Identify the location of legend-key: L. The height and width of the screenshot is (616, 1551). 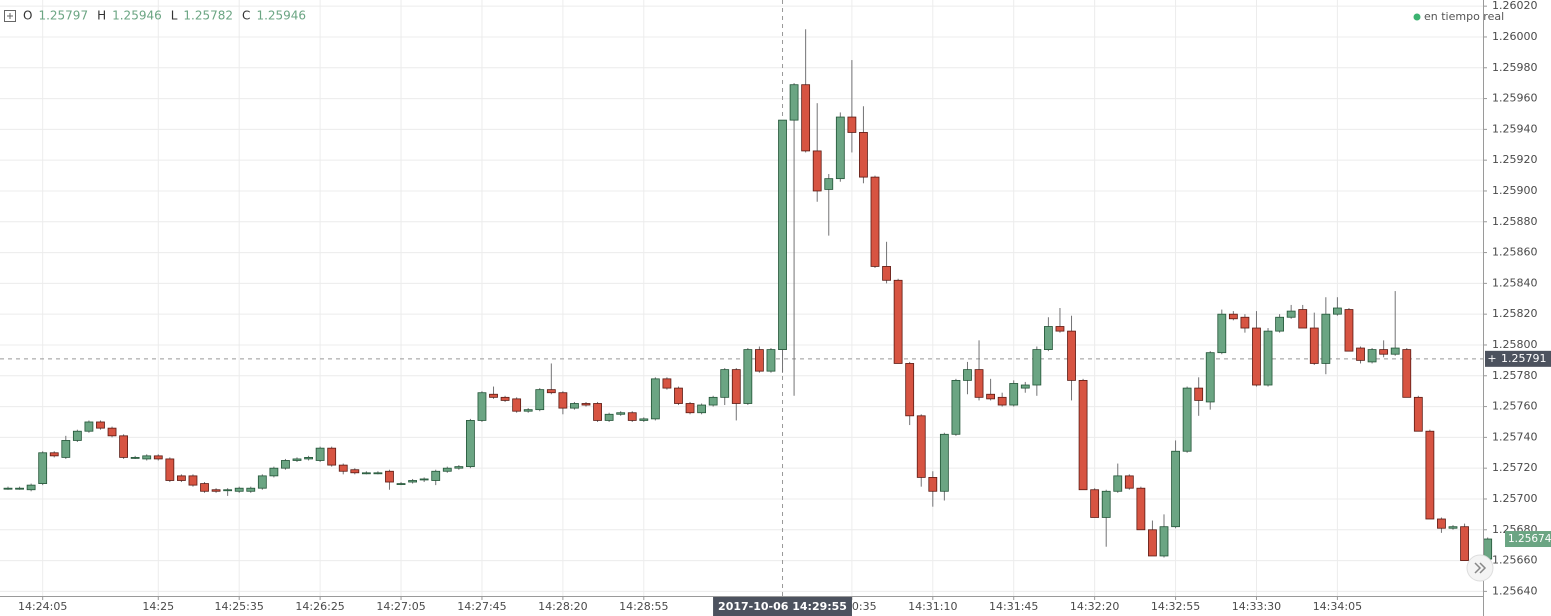
(174, 16).